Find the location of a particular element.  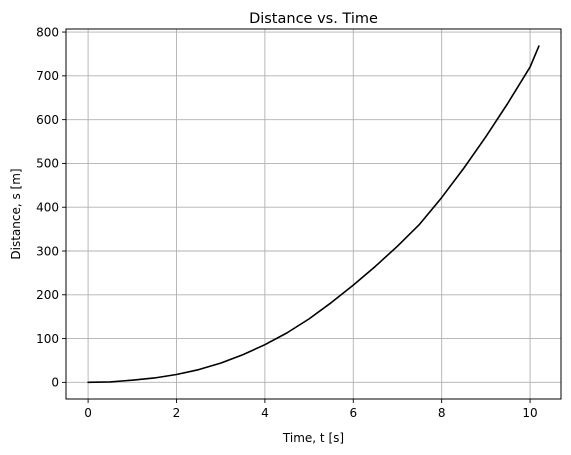

y-tick-label: 700 is located at coordinates (47, 76).